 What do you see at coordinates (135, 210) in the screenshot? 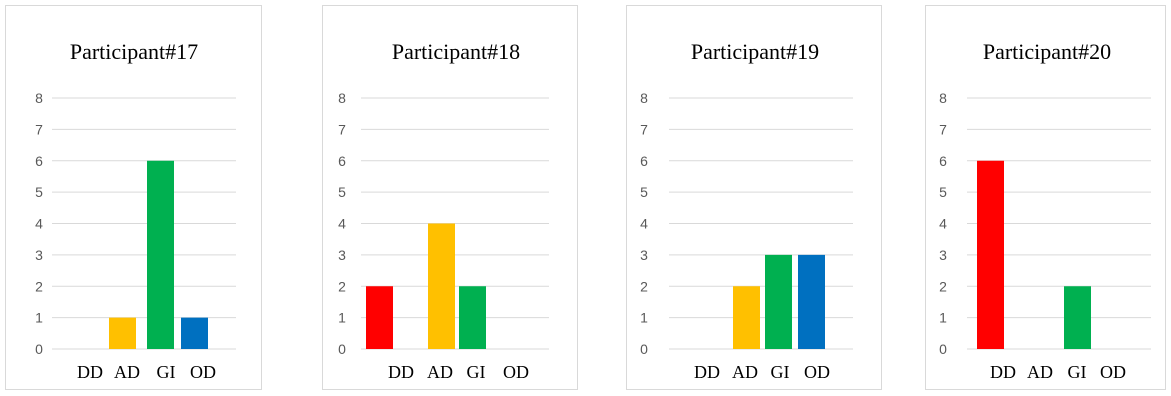
I see `chart-svg: Participant#17 0 1 2 3 4 5 6 7 8 DD AD GI OD` at bounding box center [135, 210].